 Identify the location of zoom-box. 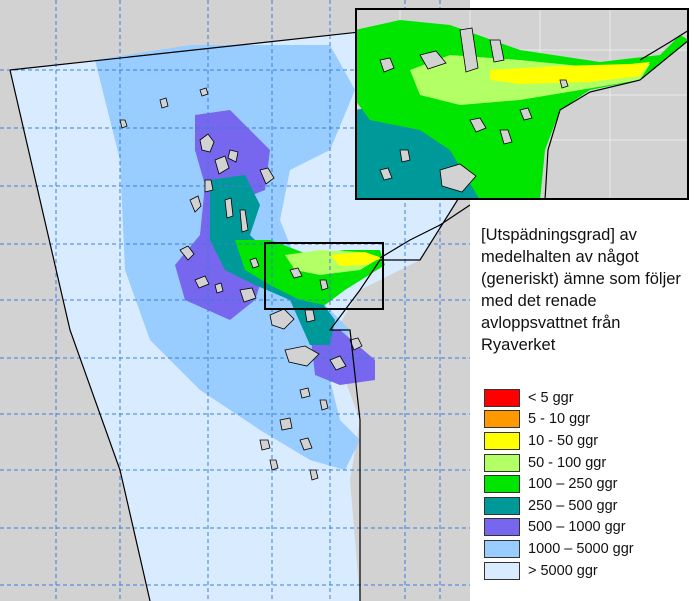
(324, 276).